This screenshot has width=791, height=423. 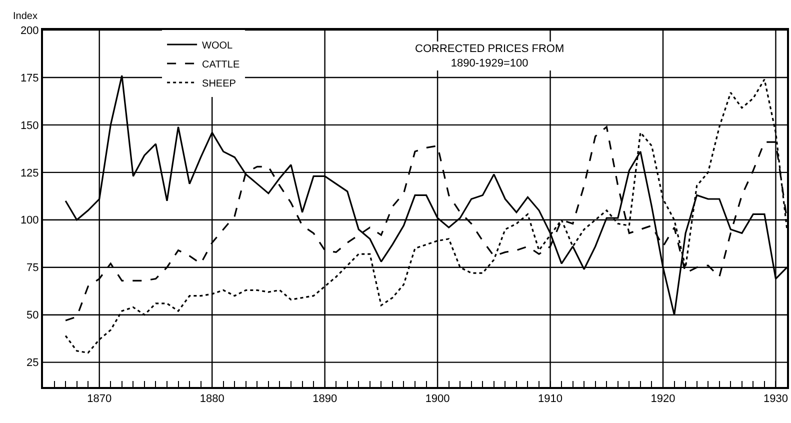 I want to click on y-tick-label: 25, so click(x=32, y=363).